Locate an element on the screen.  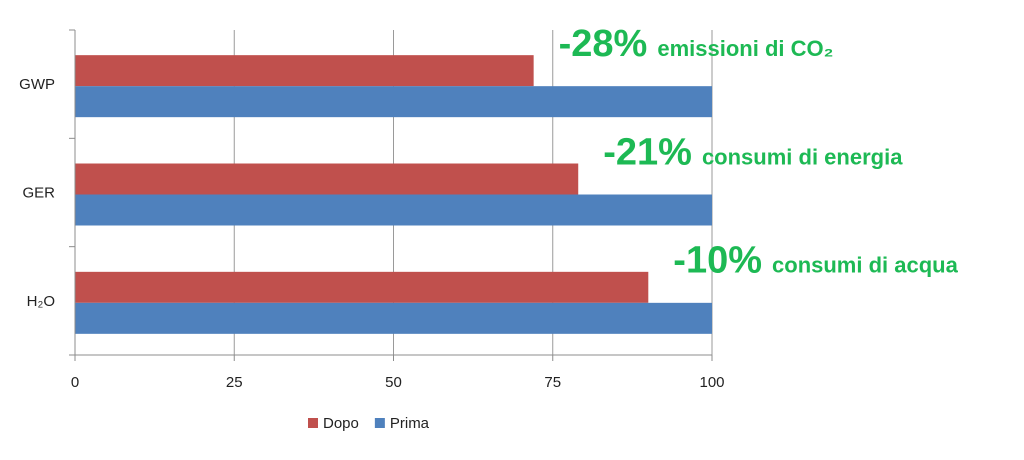
category-labels: GWP GER H₂O is located at coordinates (37, 193).